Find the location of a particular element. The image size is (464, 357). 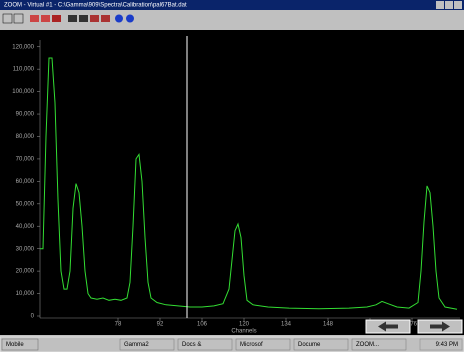

toolbar is located at coordinates (68, 18).